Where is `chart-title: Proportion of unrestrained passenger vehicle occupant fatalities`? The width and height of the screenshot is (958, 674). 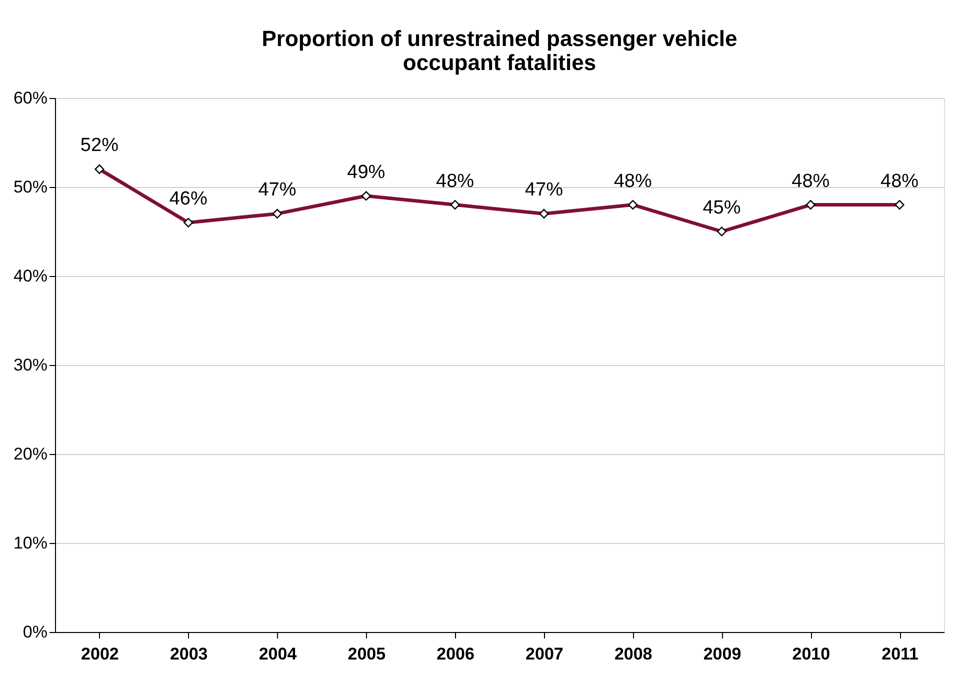 chart-title: Proportion of unrestrained passenger vehicle occupant fatalities is located at coordinates (500, 50).